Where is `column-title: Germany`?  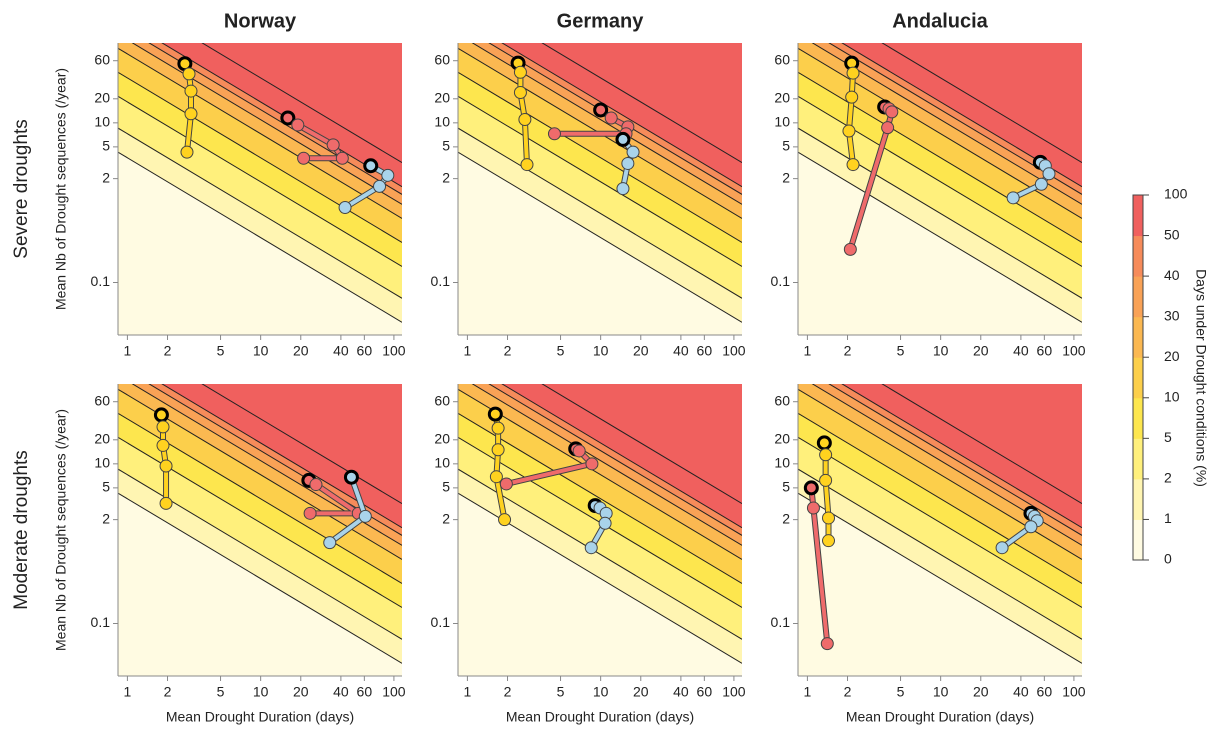 column-title: Germany is located at coordinates (601, 21).